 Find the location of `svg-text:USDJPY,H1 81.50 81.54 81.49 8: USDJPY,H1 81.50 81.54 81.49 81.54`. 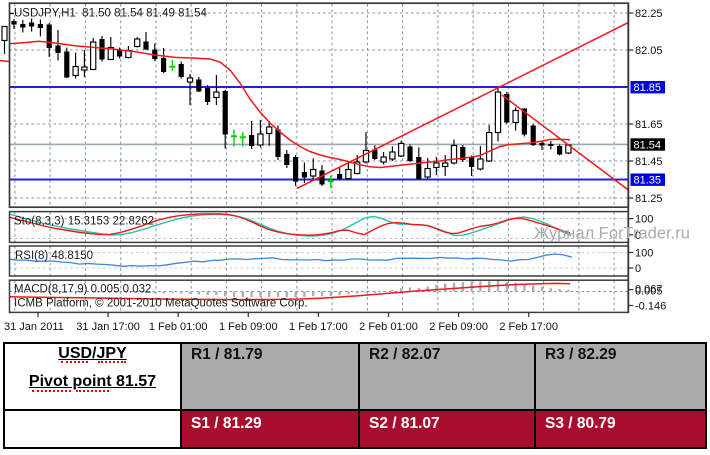

svg-text:USDJPY,H1 81.50 81.54 81.49 8: USDJPY,H1 81.50 81.54 81.49 81.54 is located at coordinates (110, 14).